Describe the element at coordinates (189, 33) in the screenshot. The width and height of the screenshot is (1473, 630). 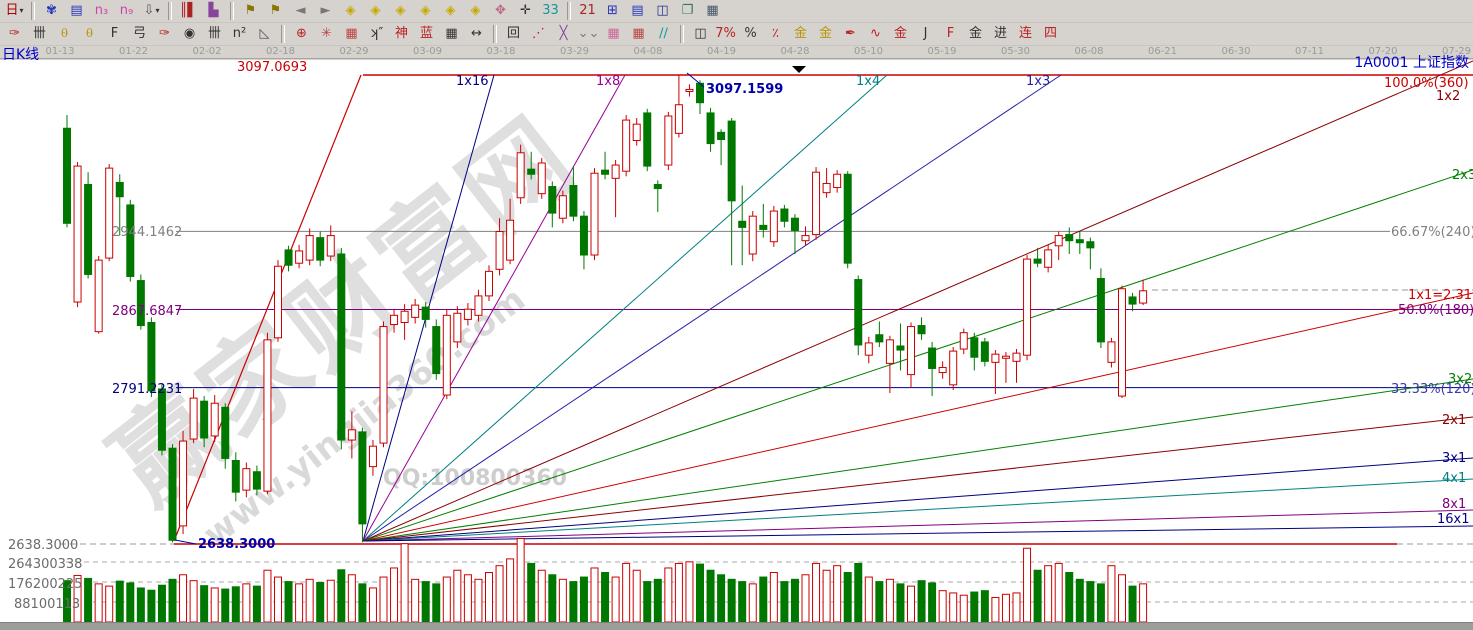
I see `circle-cycle-tool-icon: ◉` at that location.